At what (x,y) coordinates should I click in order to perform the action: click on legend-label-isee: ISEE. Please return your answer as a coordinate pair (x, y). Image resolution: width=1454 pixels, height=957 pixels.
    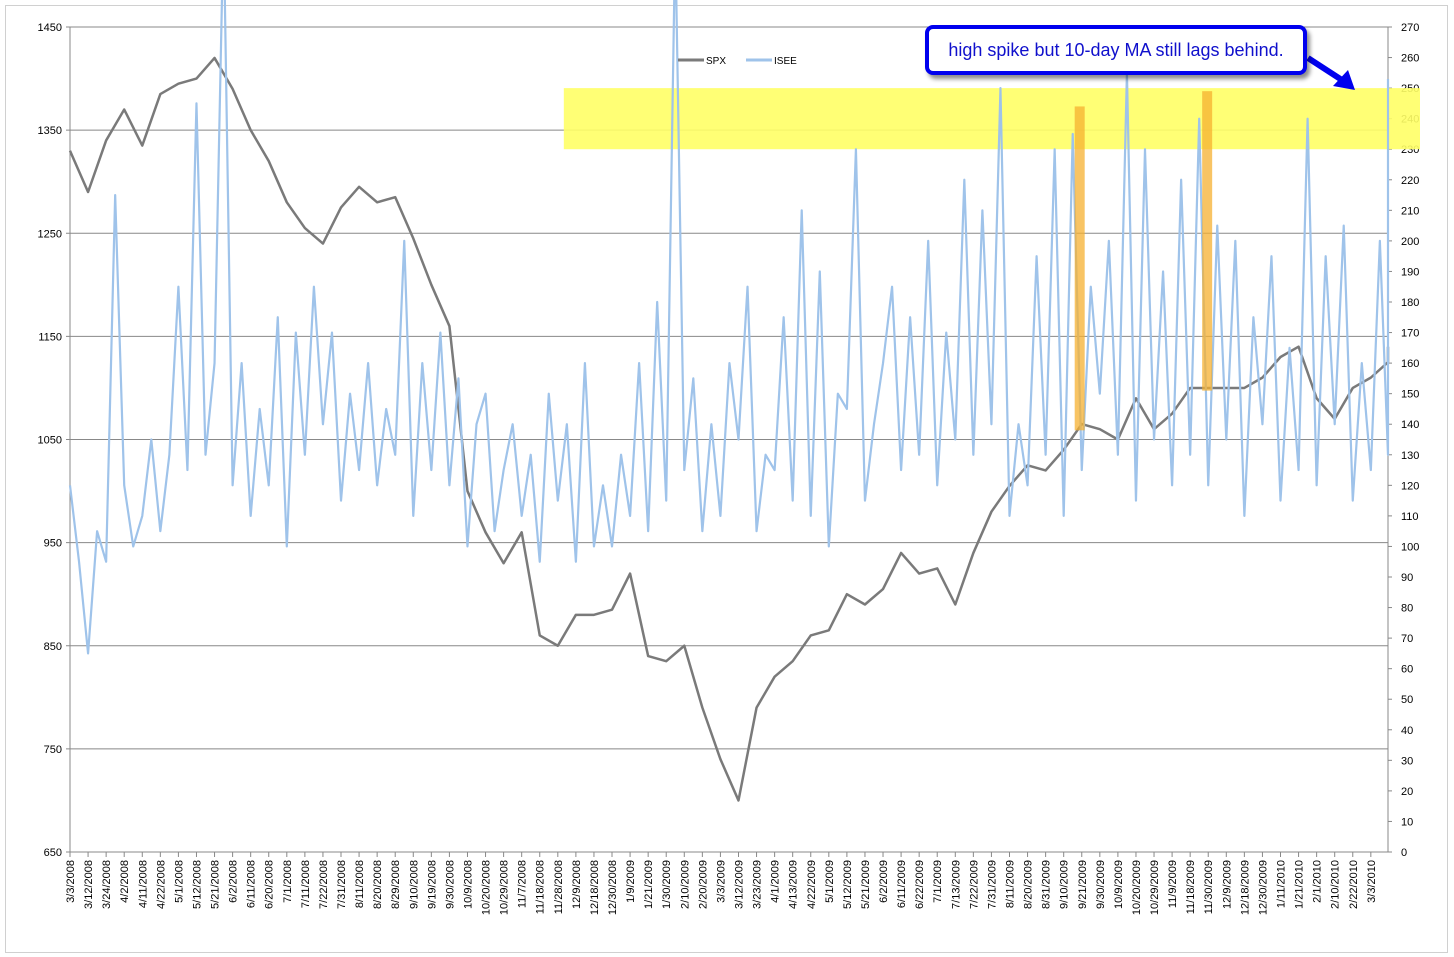
    Looking at the image, I should click on (785, 61).